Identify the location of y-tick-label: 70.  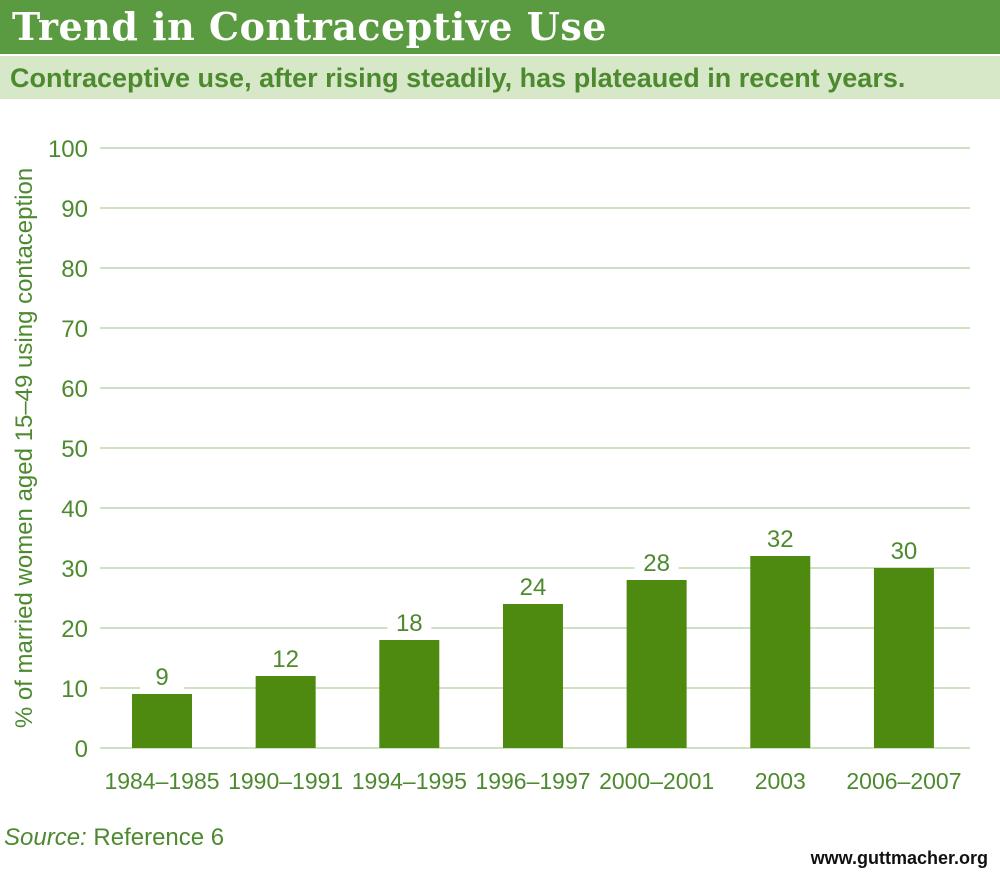
(74, 329).